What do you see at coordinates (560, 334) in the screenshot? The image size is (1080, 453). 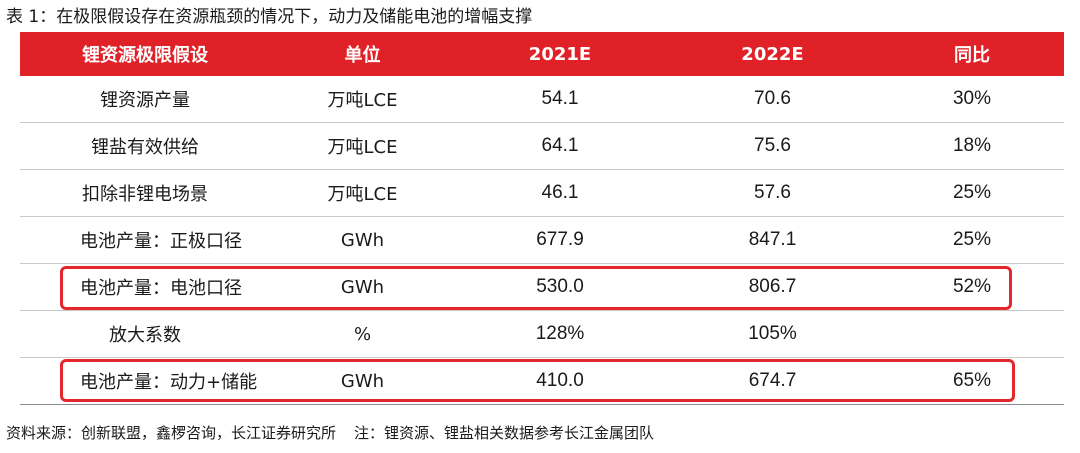 I see `row-2021e: 128%` at bounding box center [560, 334].